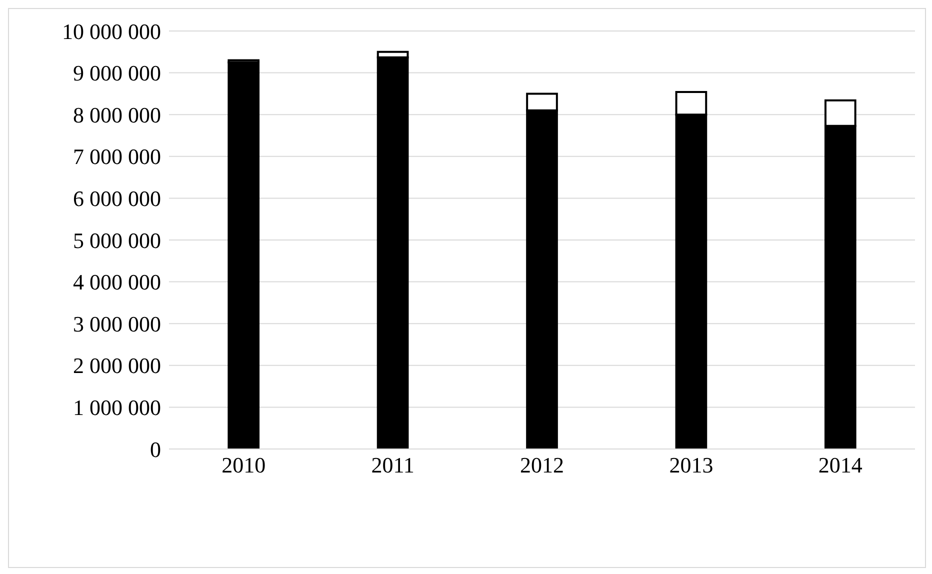 The image size is (932, 574). Describe the element at coordinates (840, 465) in the screenshot. I see `x-tick-label: 2014` at that location.